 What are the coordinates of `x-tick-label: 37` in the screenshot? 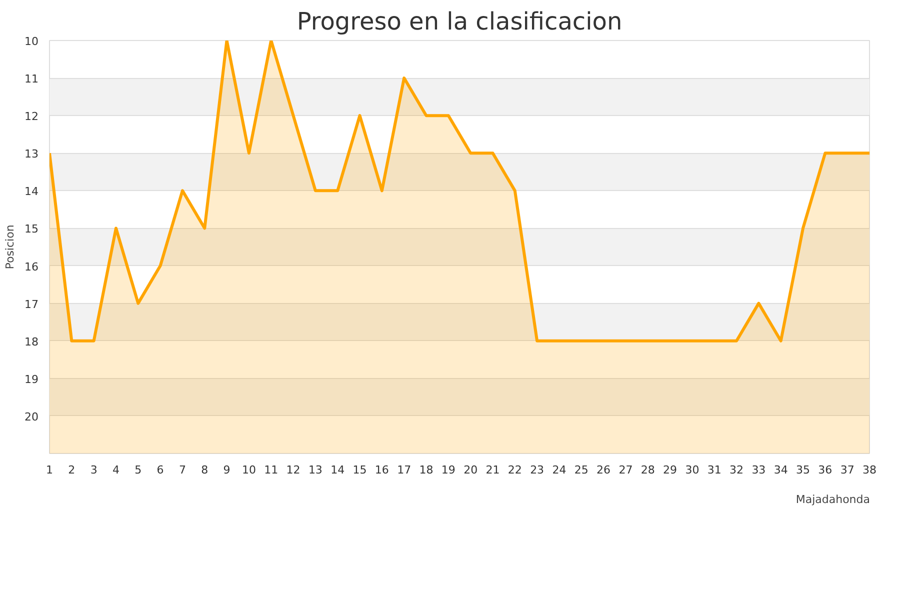 It's located at (847, 470).